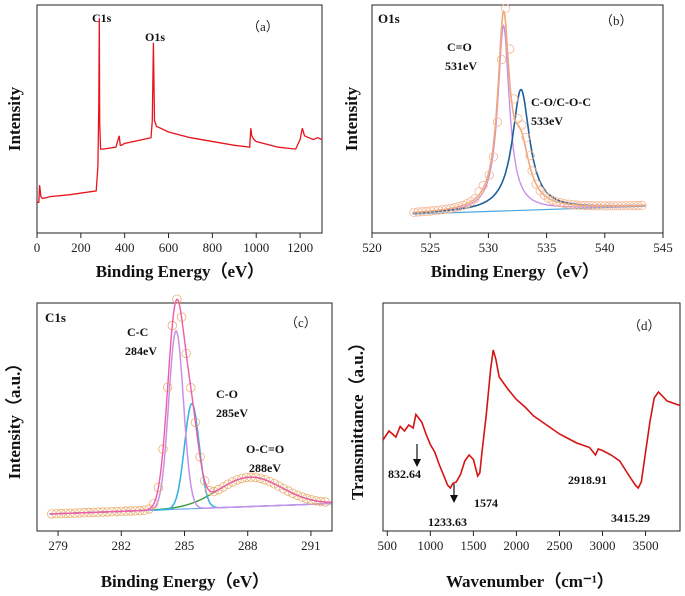 This screenshot has height=596, width=685. What do you see at coordinates (531, 419) in the screenshot?
I see `panel-d-ftir-line` at bounding box center [531, 419].